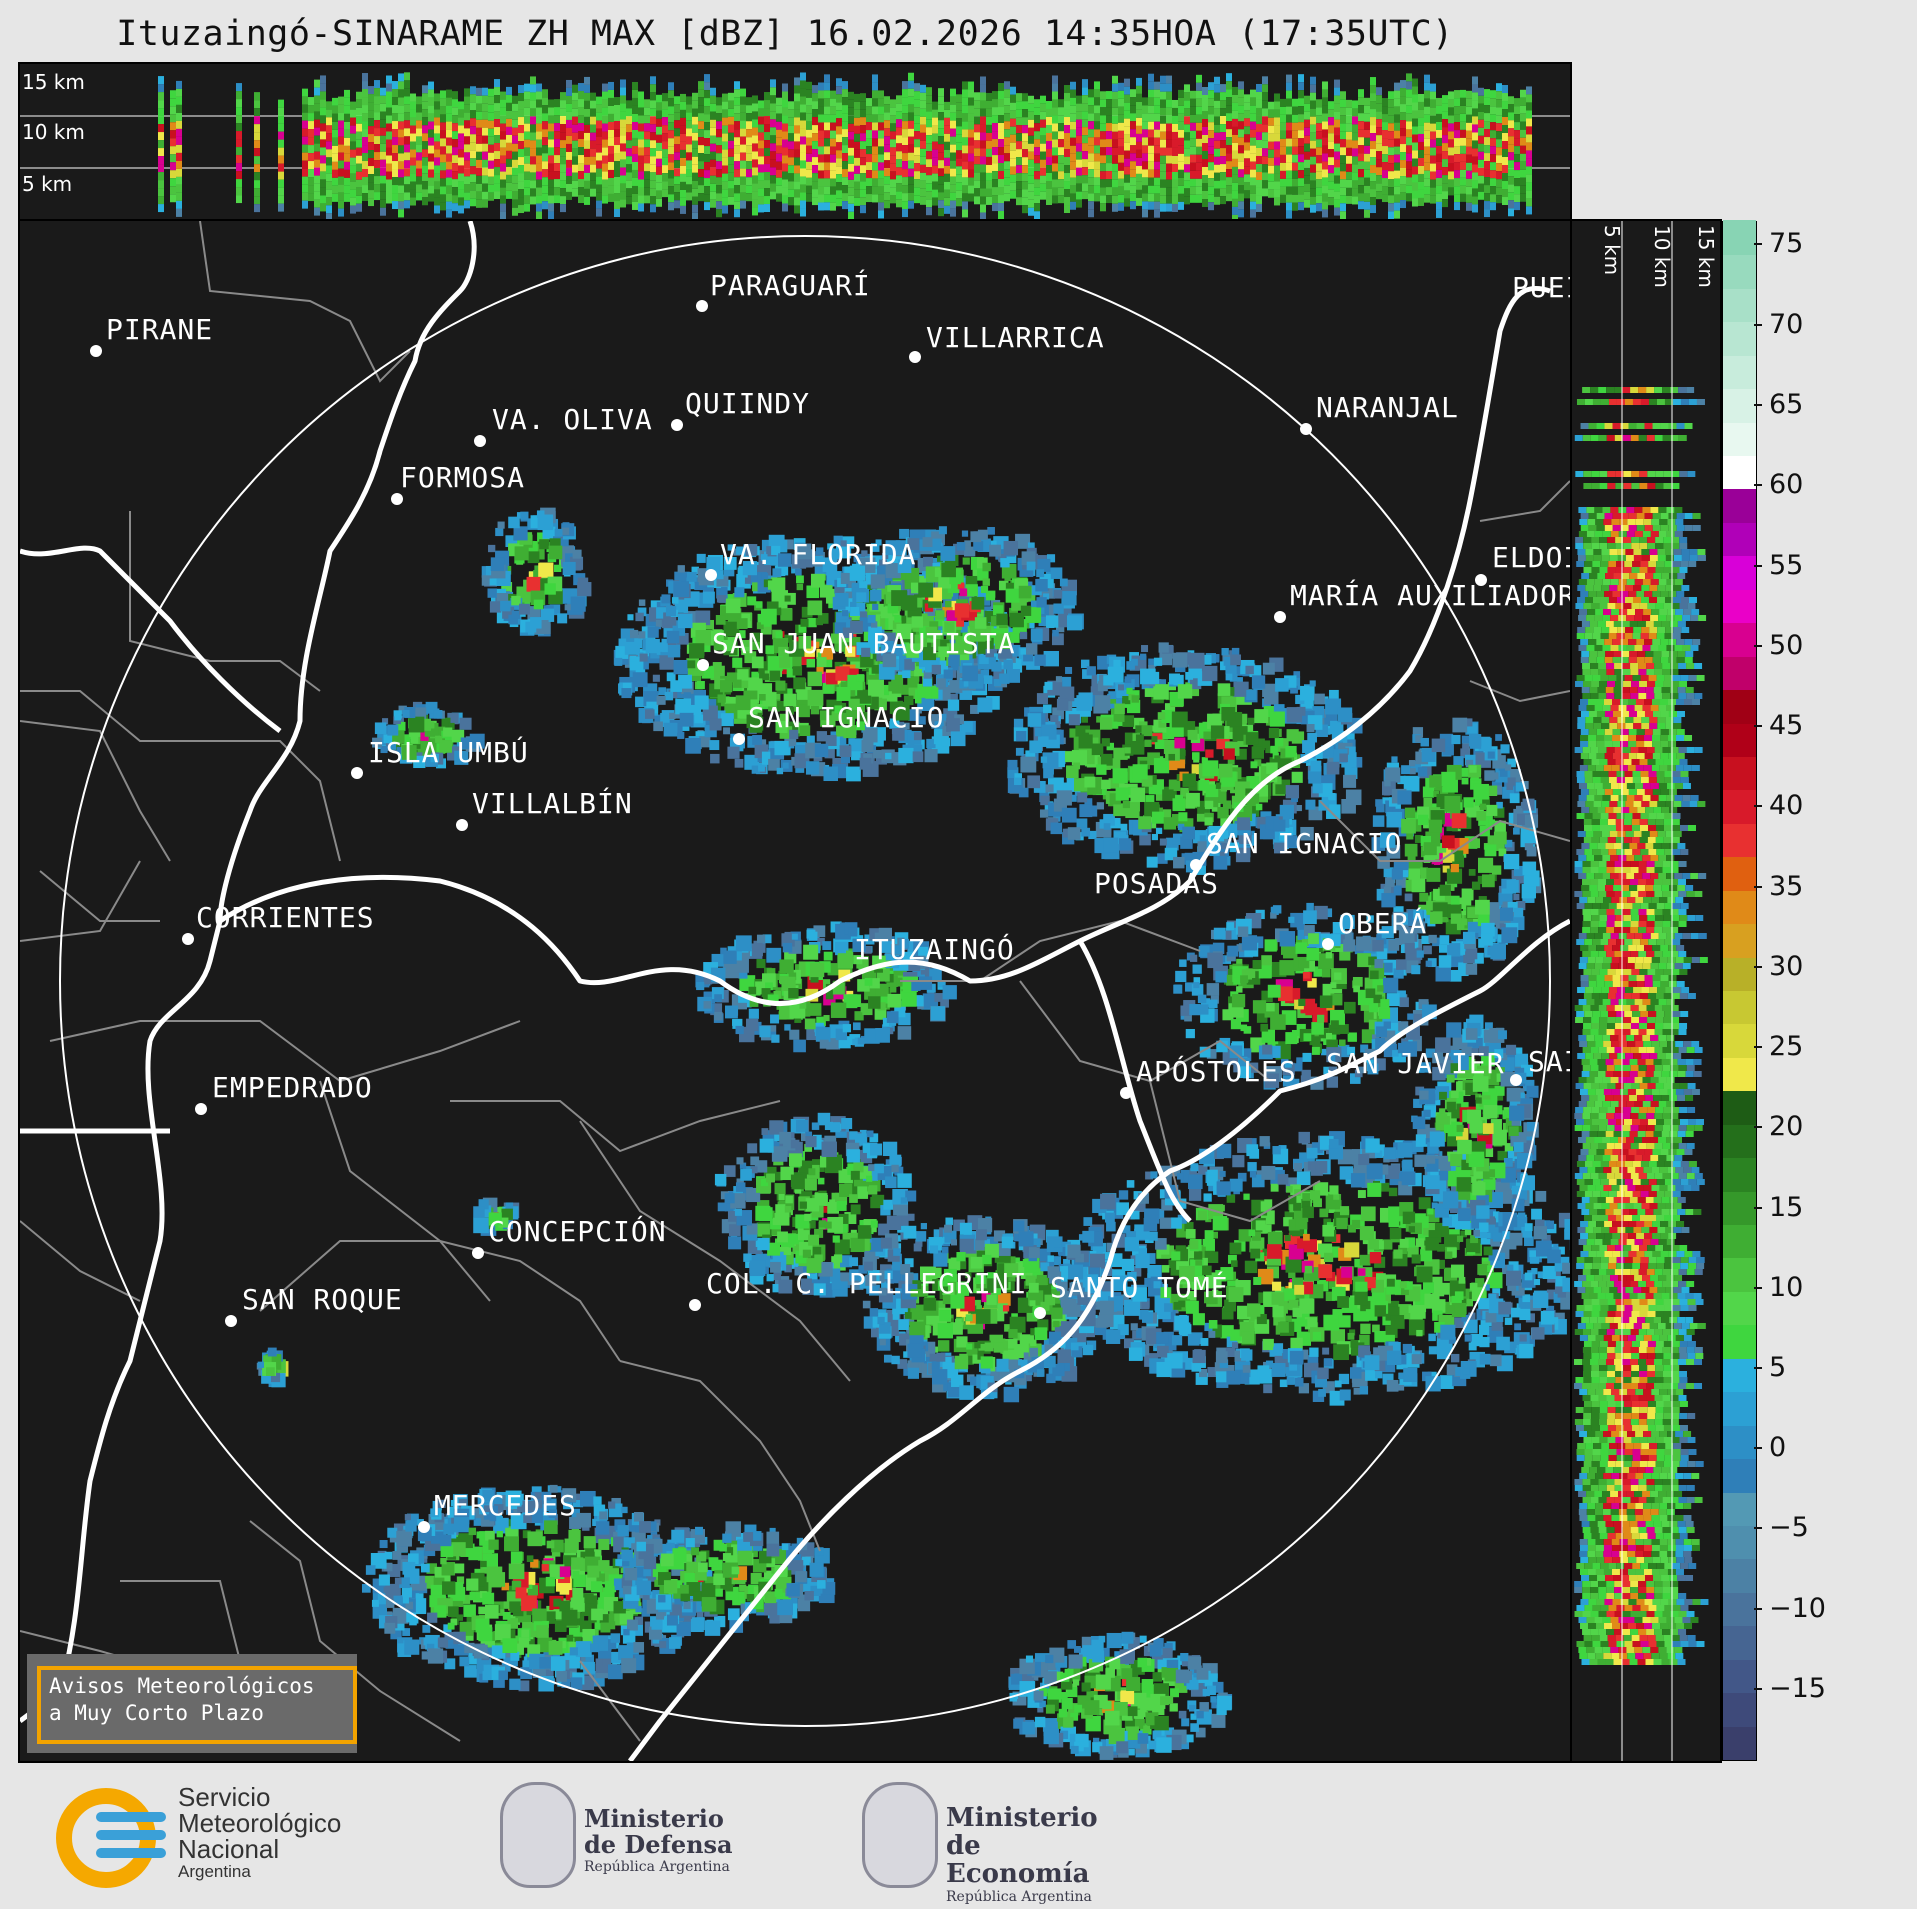  Describe the element at coordinates (1216, 1071) in the screenshot. I see `city-label-apostoles: APÓSTOLES` at that location.